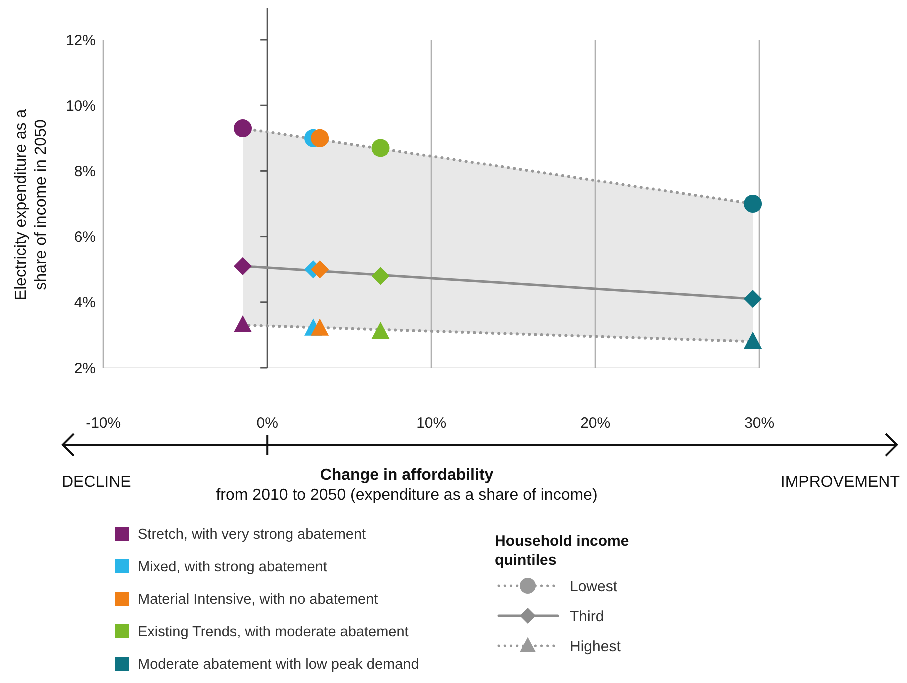  I want to click on legend-label: Highest, so click(596, 647).